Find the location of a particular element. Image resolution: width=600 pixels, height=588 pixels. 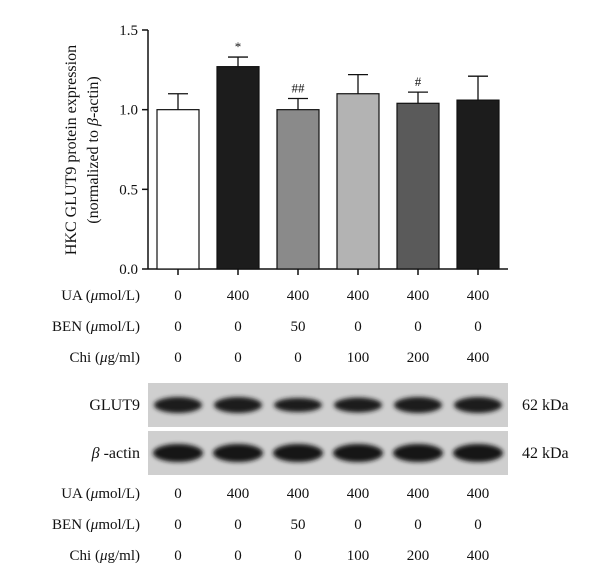

y-tick-label: 0.0 is located at coordinates (128, 270).